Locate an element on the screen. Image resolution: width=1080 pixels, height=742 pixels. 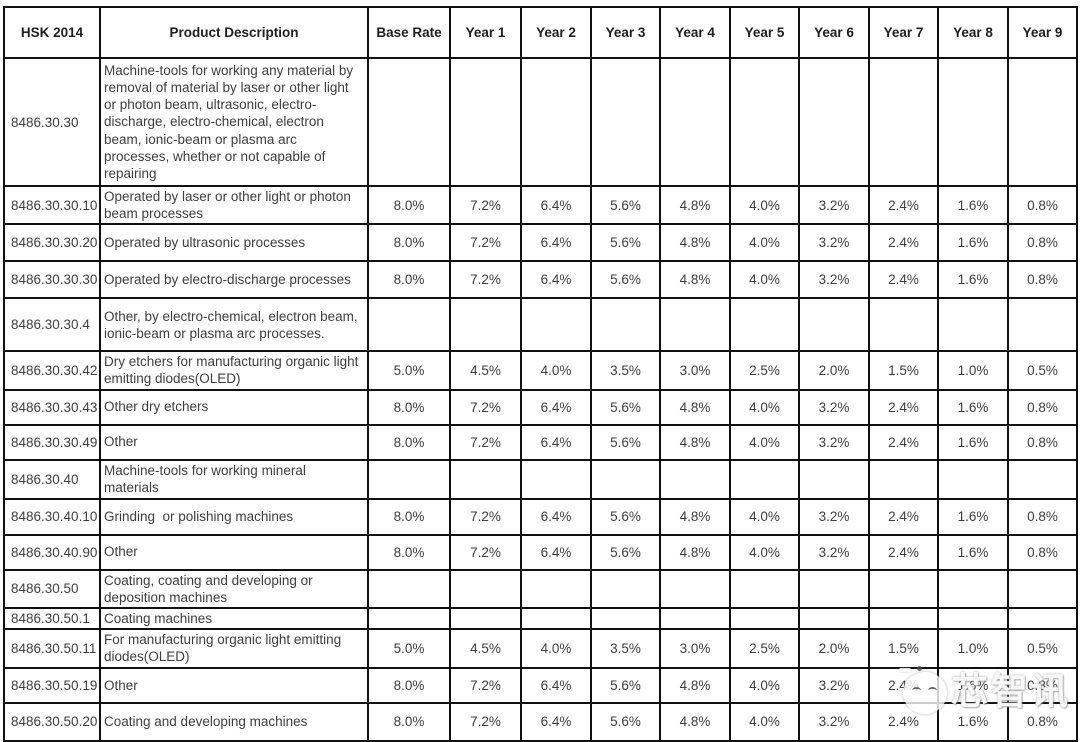
column-header-9: Year 7 is located at coordinates (903, 32).